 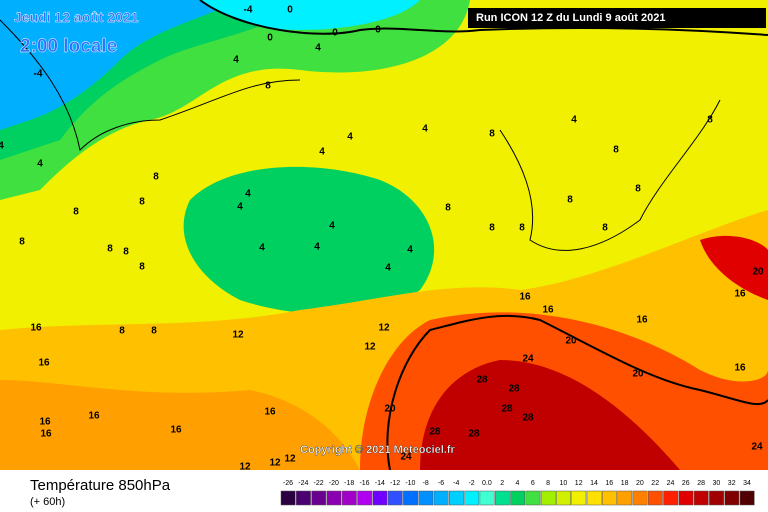 I want to click on field-orange-deep, so click(x=180, y=425).